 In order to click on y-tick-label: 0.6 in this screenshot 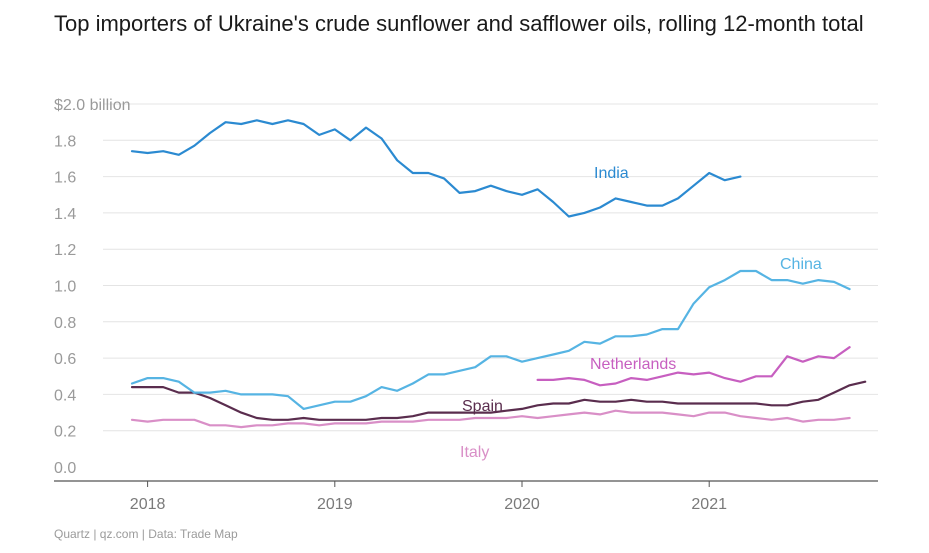, I will do `click(65, 359)`.